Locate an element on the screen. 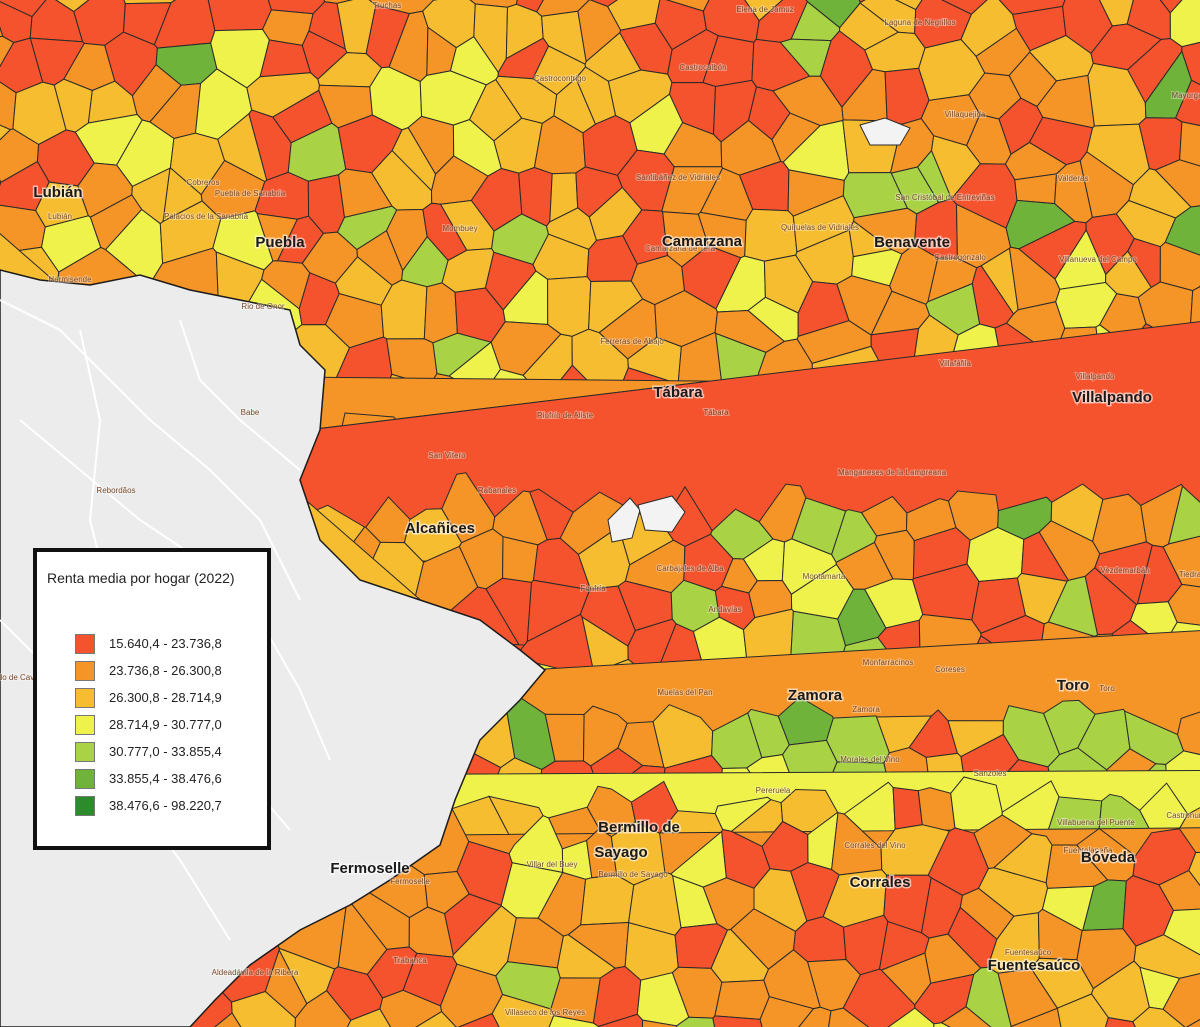  major-place-label: Alcañices is located at coordinates (440, 528).